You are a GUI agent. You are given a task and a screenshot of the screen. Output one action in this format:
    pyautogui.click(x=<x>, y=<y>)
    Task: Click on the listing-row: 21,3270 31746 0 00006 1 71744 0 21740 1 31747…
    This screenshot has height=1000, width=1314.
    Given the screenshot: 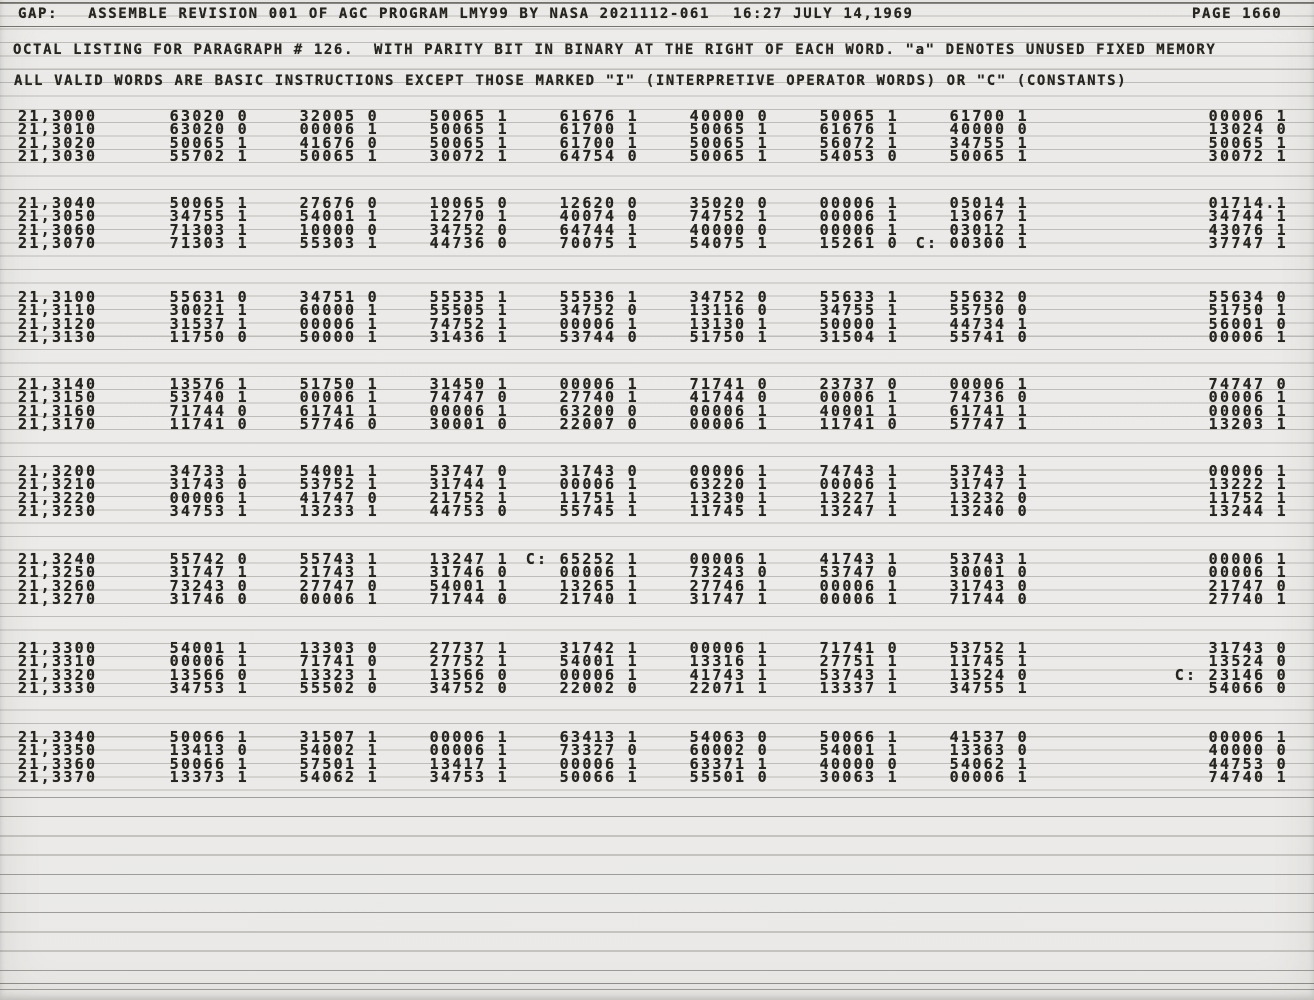 What is the action you would take?
    pyautogui.click(x=657, y=599)
    